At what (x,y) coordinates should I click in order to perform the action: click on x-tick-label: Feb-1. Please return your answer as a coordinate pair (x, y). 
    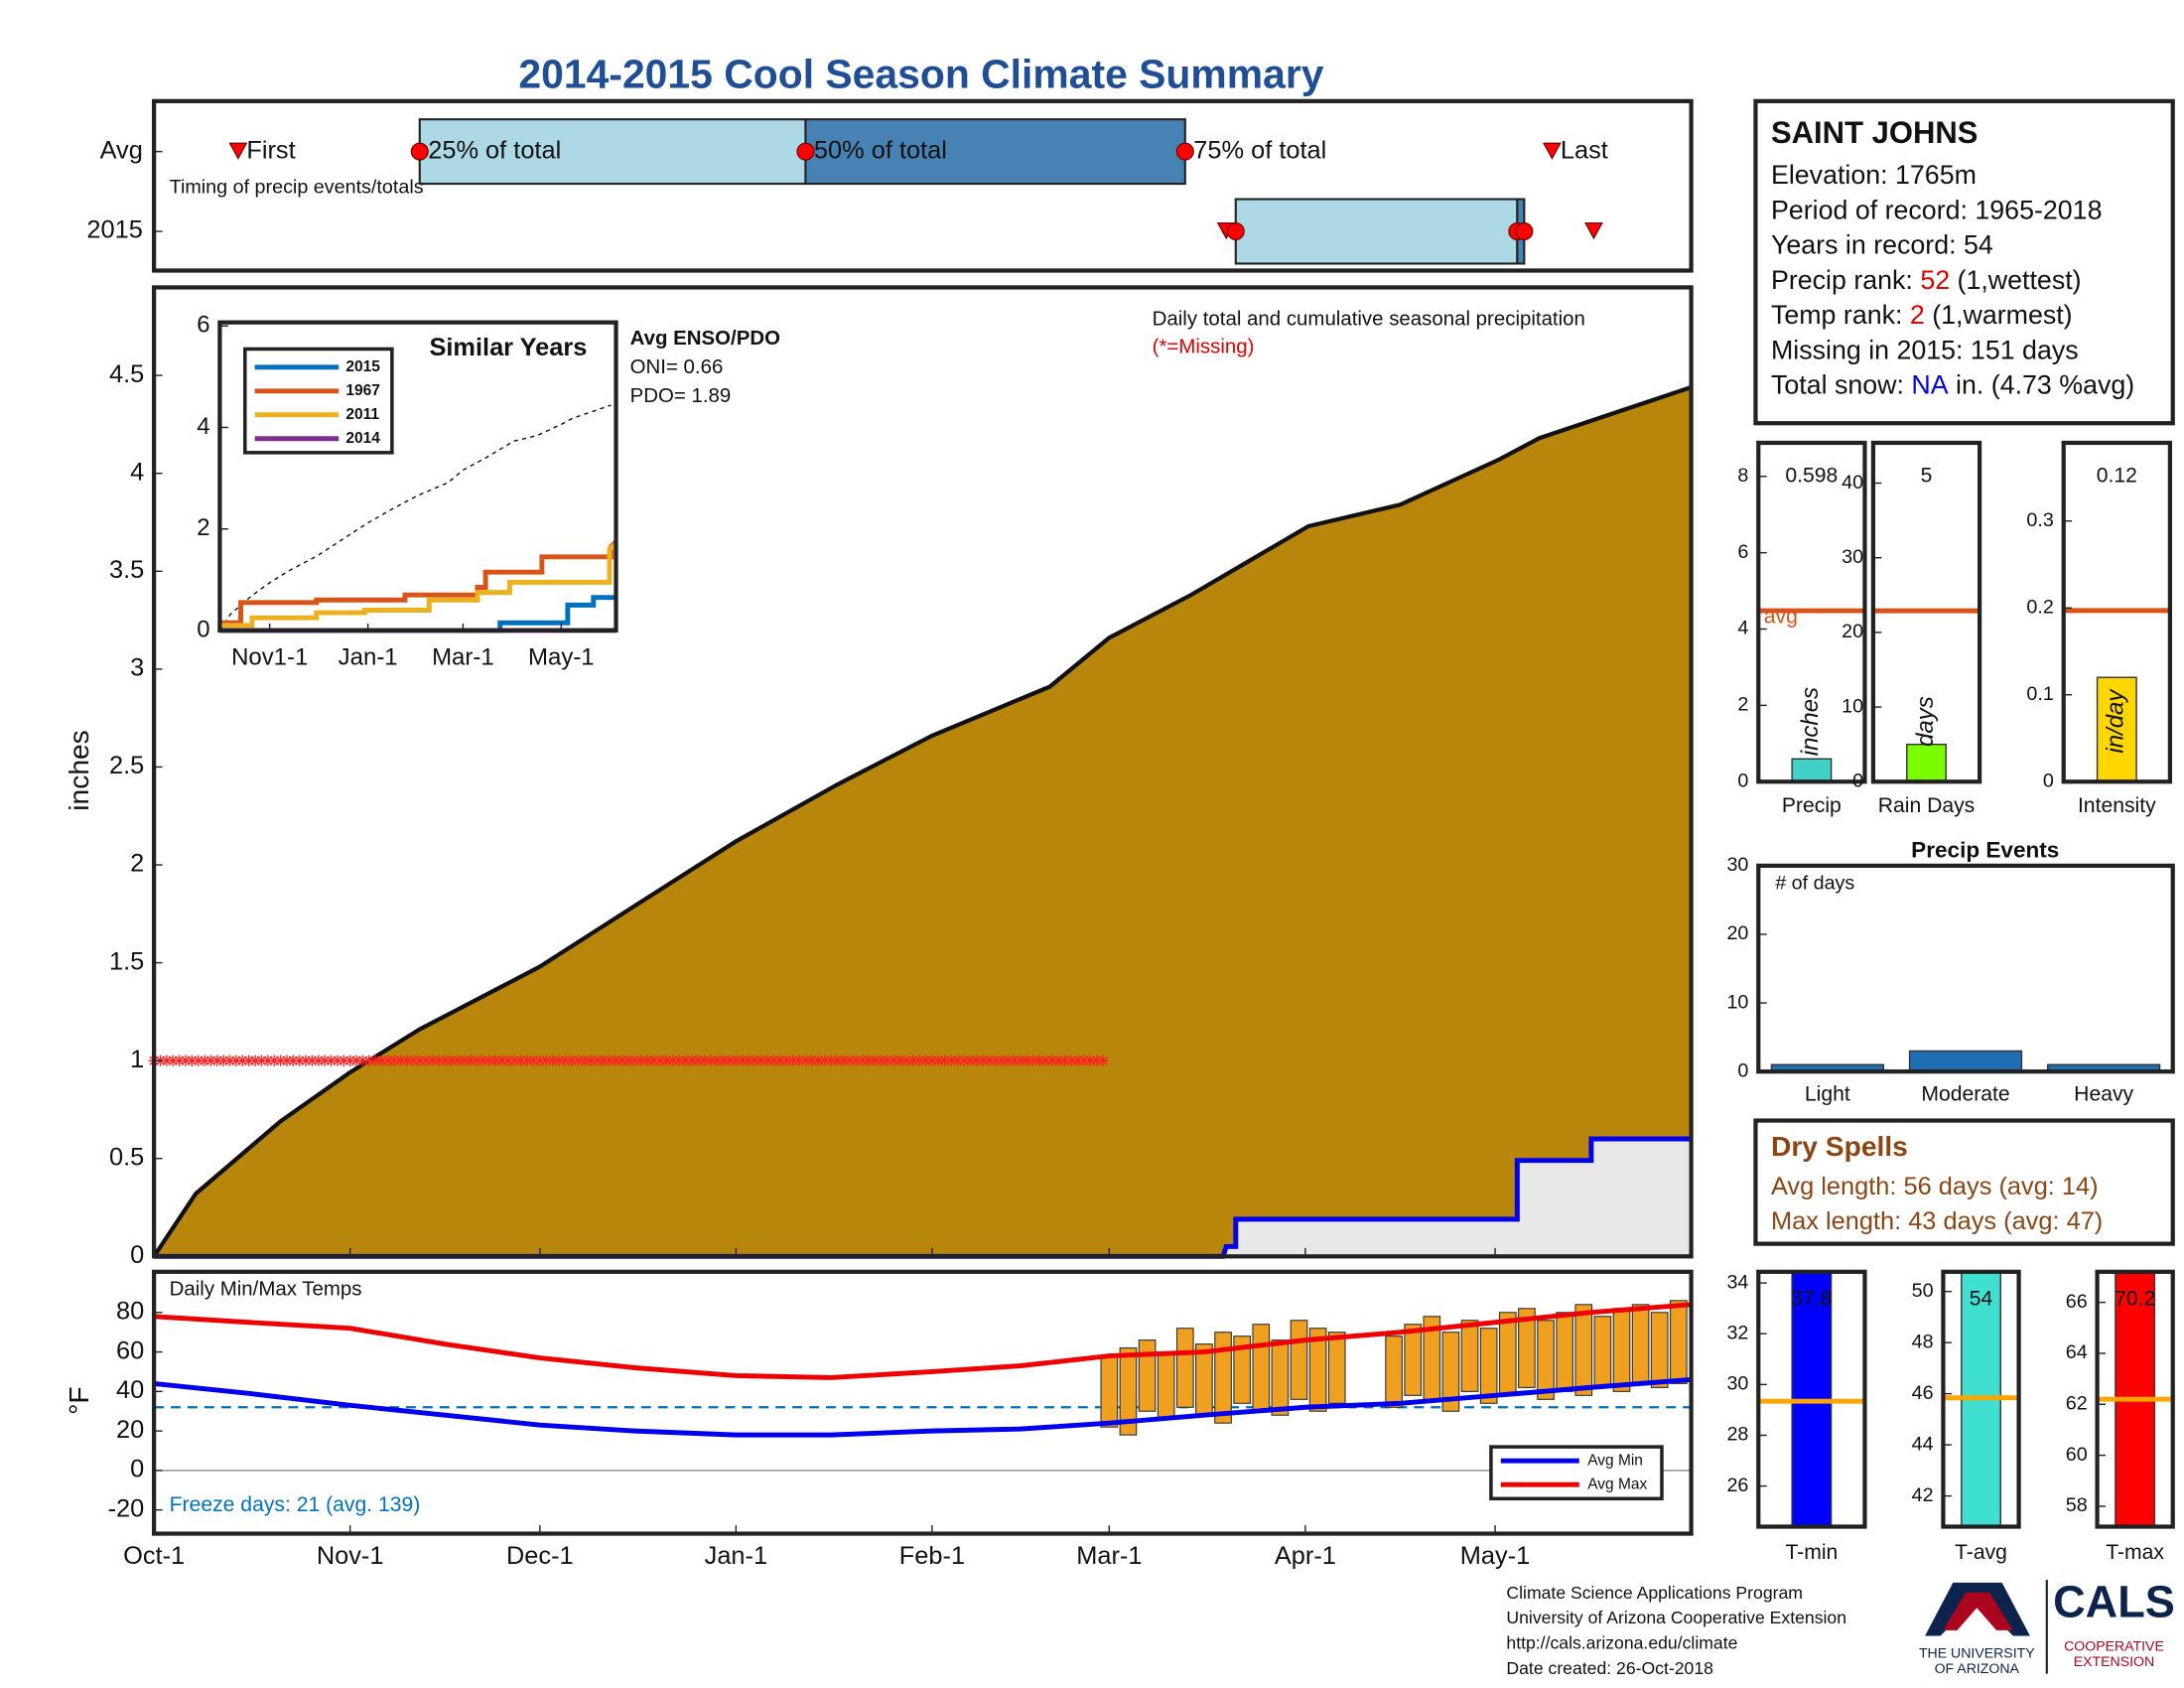
    Looking at the image, I should click on (932, 1556).